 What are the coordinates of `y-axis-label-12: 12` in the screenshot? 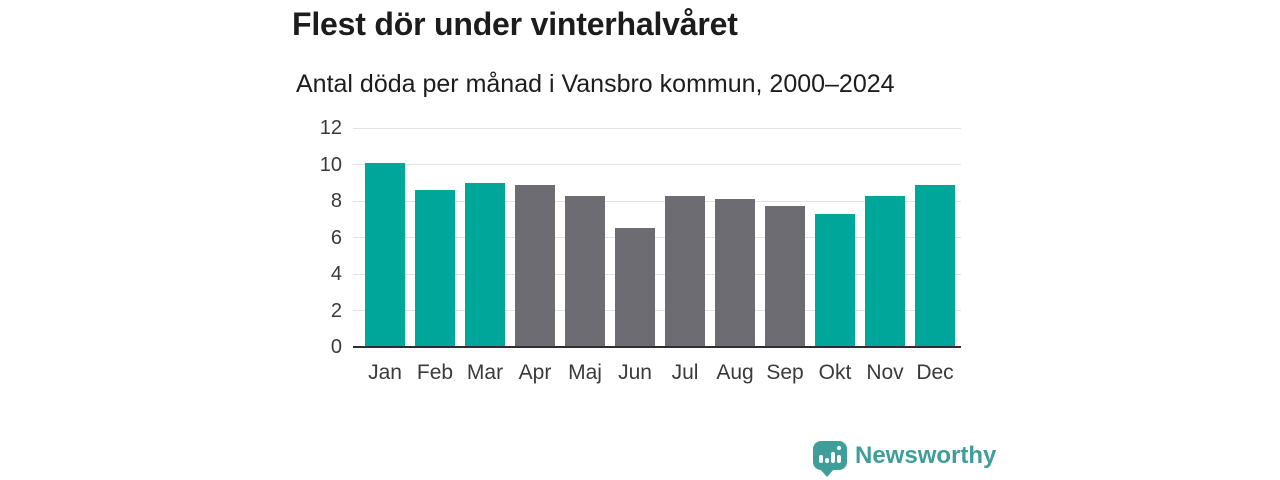 It's located at (330, 128).